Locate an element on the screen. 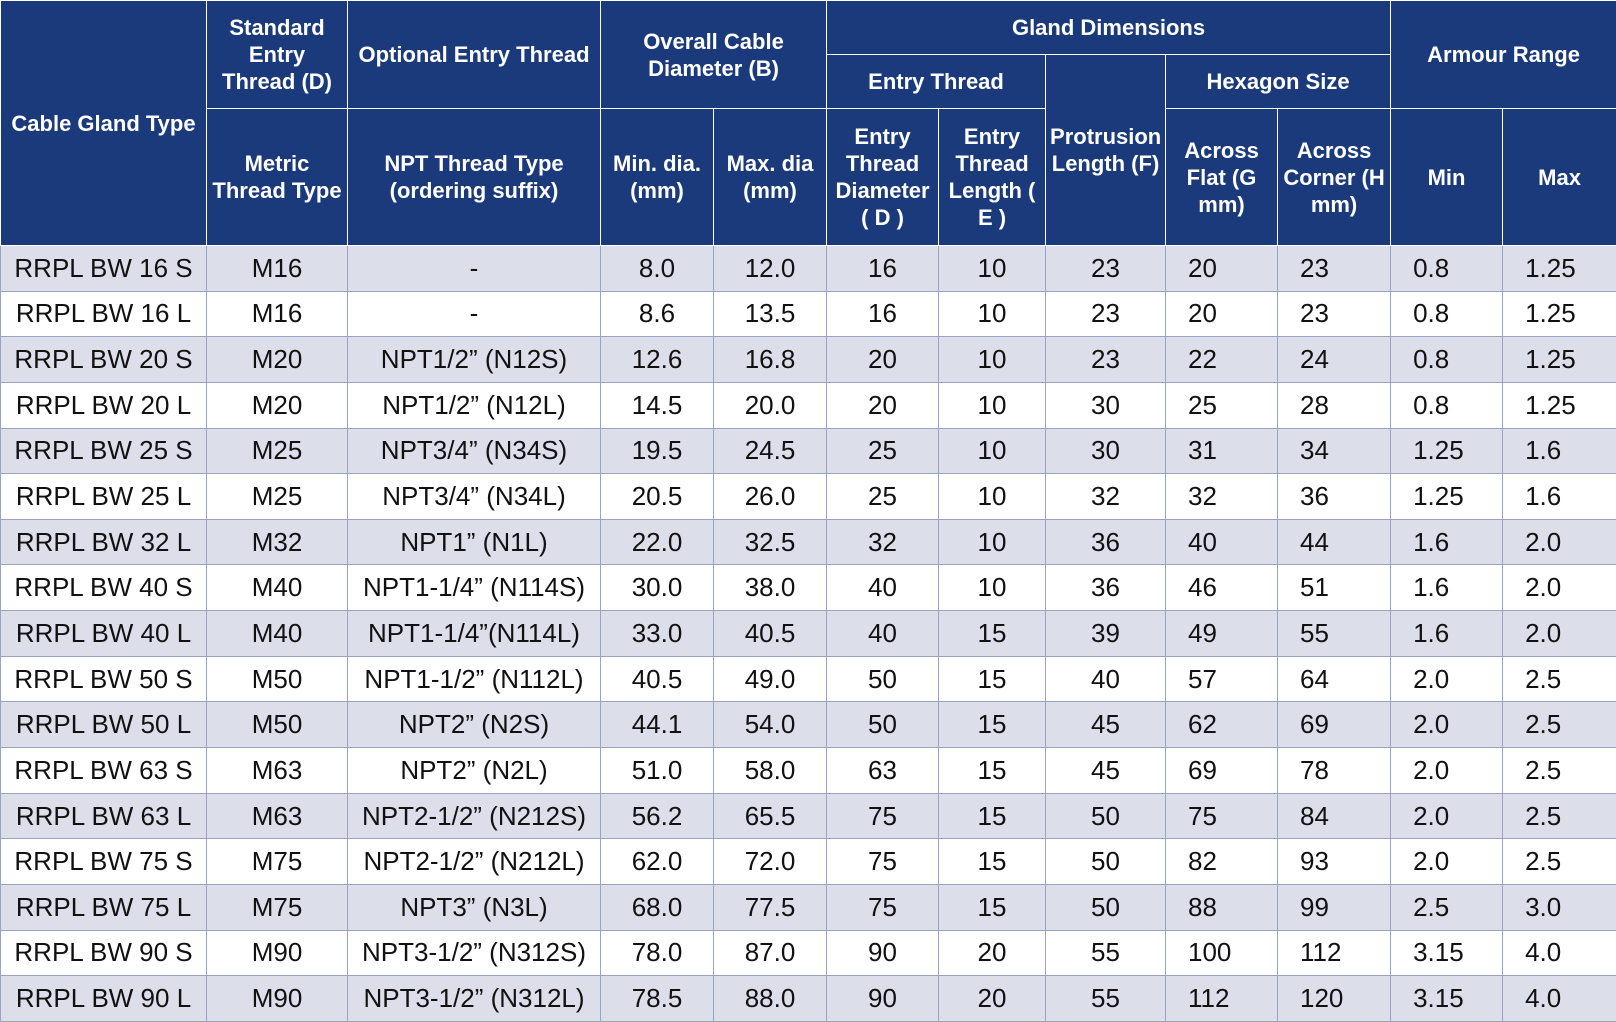  header-cell: Across Flat (G mm) is located at coordinates (1222, 177).